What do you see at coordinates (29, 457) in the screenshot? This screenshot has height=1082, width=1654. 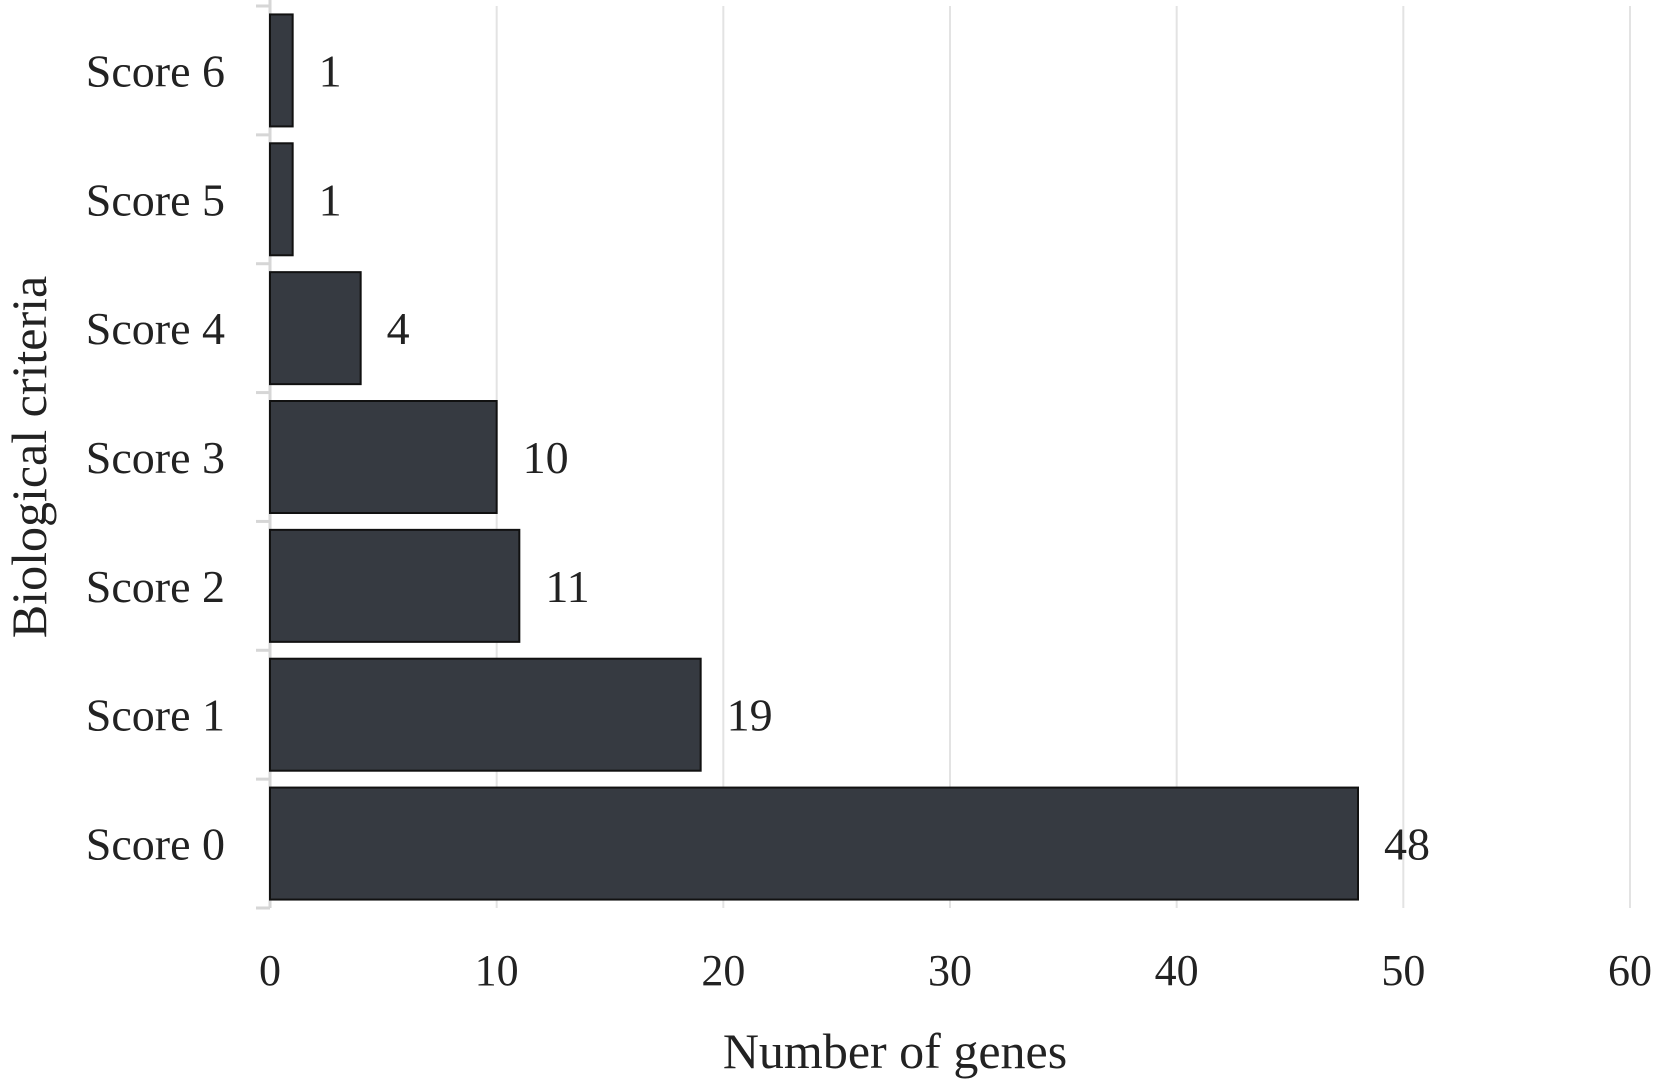 I see `y-axis-title: Biological criteria` at bounding box center [29, 457].